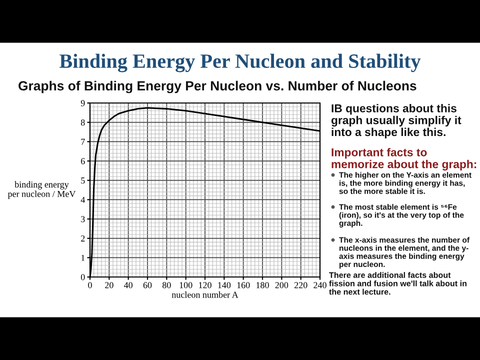 The height and width of the screenshot is (360, 480). Describe the element at coordinates (83, 219) in the screenshot. I see `y-tick-label: 3` at that location.